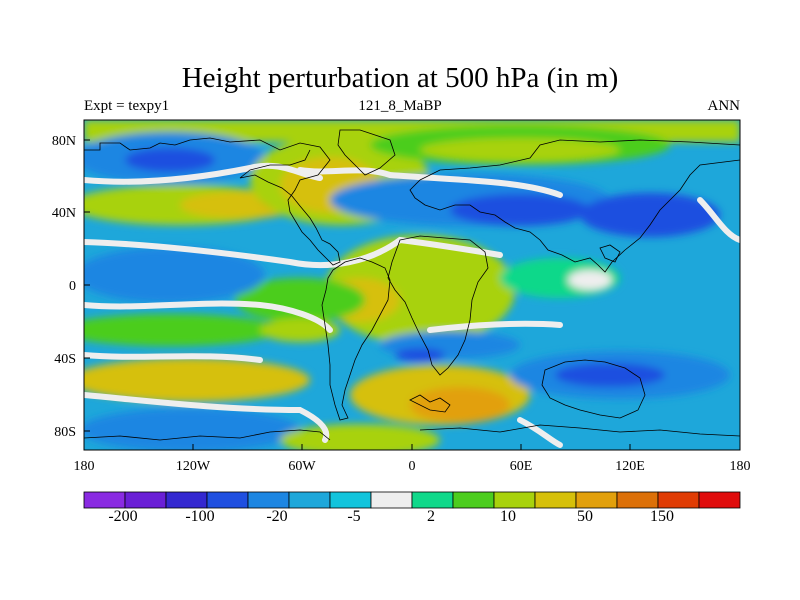 The height and width of the screenshot is (600, 800). I want to click on colorbar-label-neg20: -20, so click(277, 516).